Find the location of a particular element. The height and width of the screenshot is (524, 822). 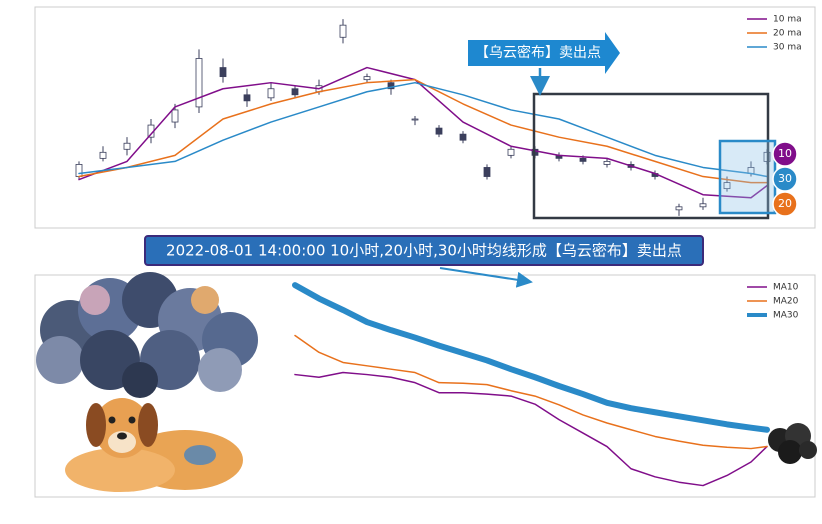

labels: 10 ma 20 ma 30 ma MA10 MA20 MA30 is located at coordinates (774, 168).